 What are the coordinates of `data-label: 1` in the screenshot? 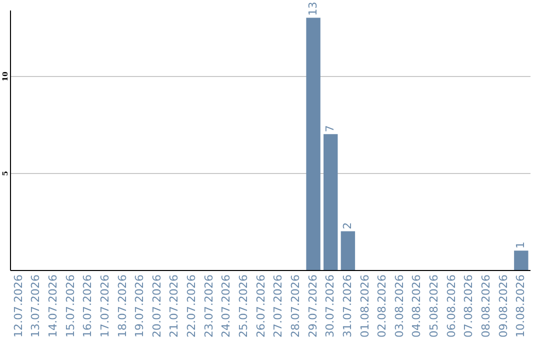 It's located at (521, 245).